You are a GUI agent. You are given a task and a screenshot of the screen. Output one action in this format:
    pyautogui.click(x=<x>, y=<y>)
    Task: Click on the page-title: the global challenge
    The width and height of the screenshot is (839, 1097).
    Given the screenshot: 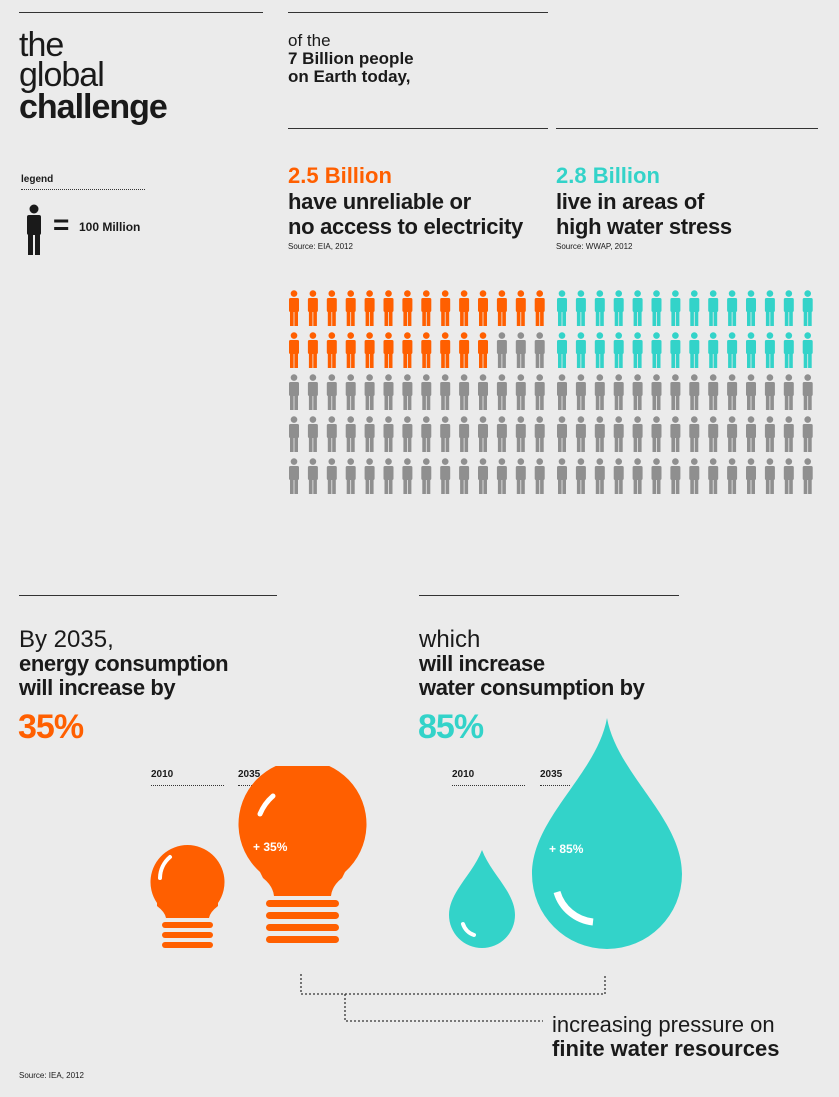 What is the action you would take?
    pyautogui.click(x=93, y=76)
    